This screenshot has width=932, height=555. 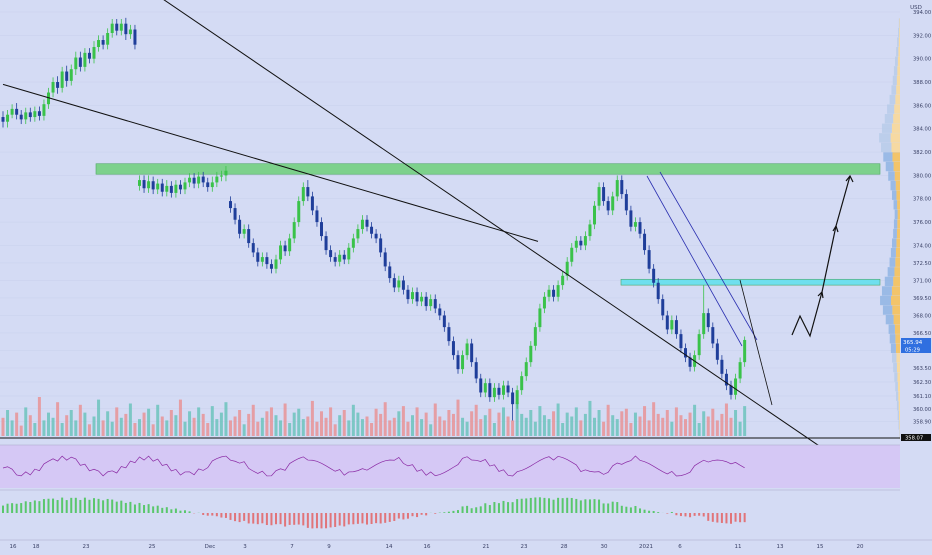 What do you see at coordinates (564, 547) in the screenshot?
I see `time-tick-label: 28` at bounding box center [564, 547].